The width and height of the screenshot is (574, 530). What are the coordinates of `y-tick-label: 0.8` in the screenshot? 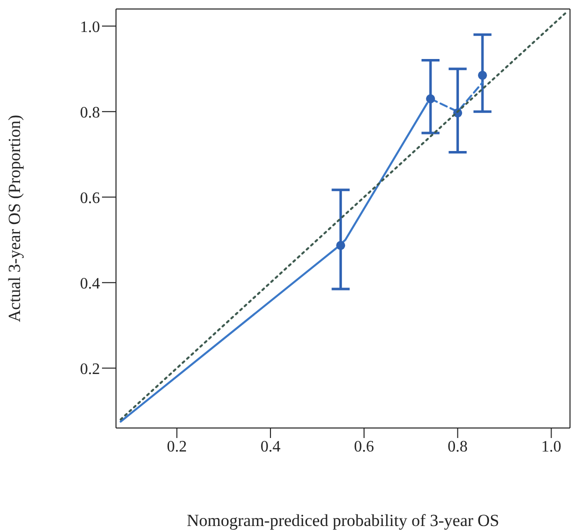 It's located at (90, 113).